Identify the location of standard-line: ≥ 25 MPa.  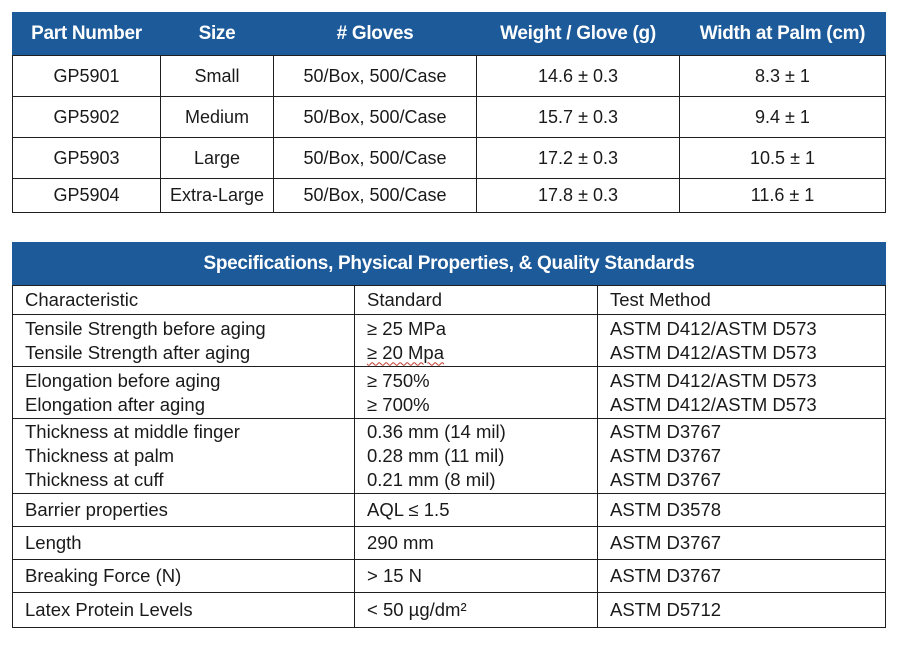
(407, 328).